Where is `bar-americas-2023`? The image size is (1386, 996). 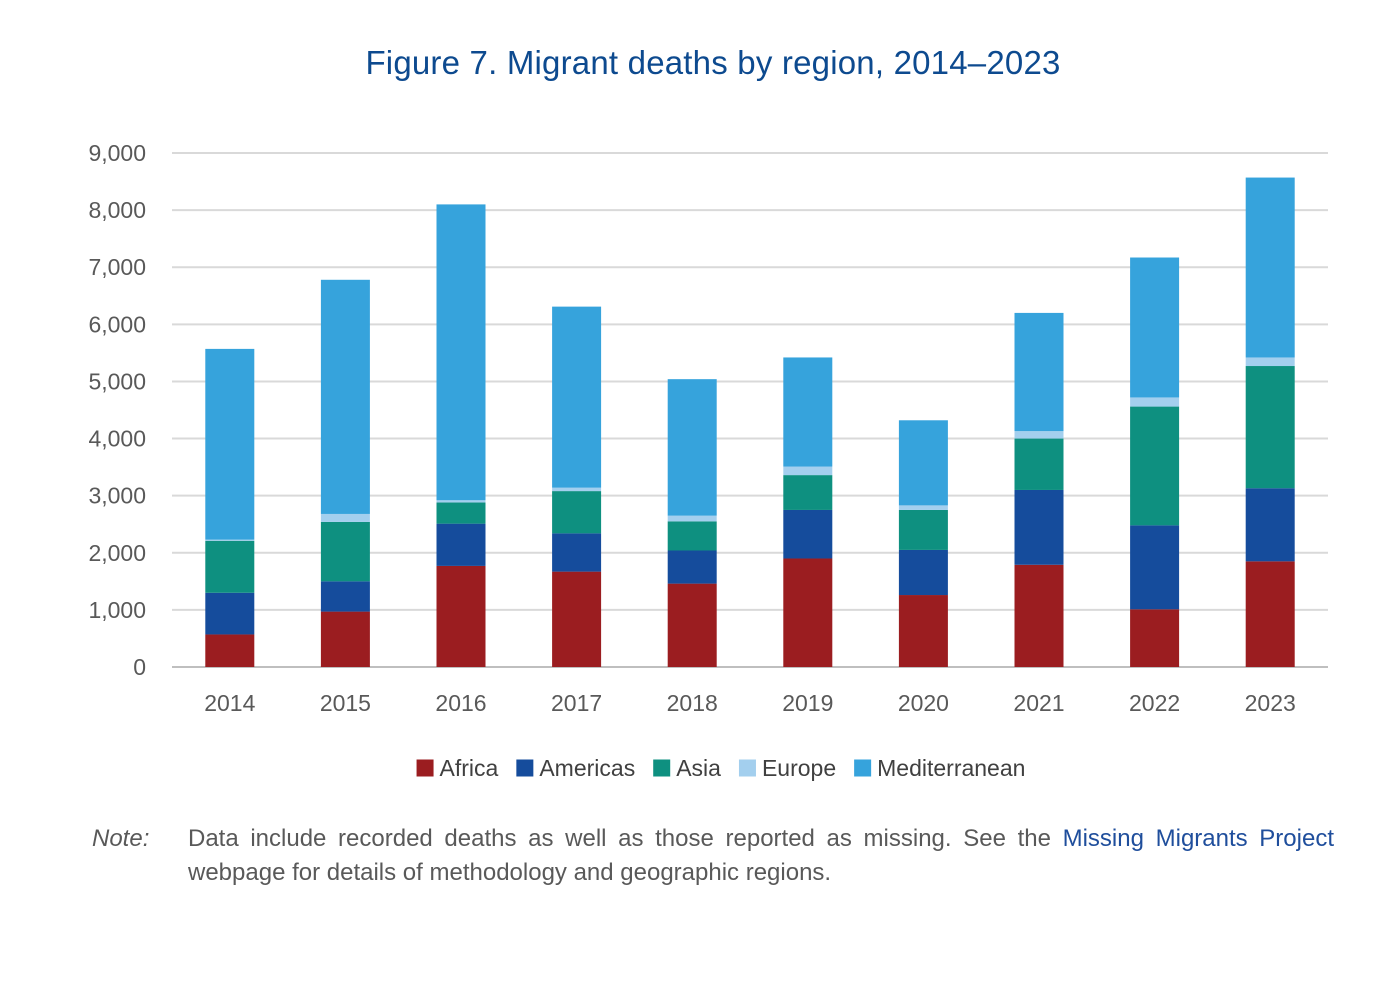 bar-americas-2023 is located at coordinates (1270, 525).